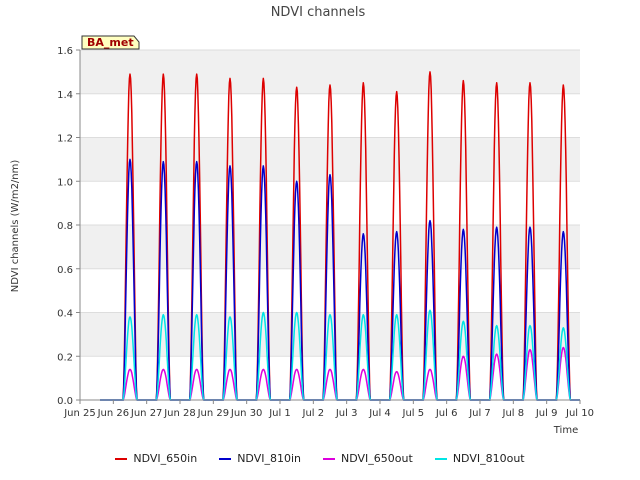 The width and height of the screenshot is (640, 480). I want to click on legend-item: NDVI_650out, so click(368, 458).